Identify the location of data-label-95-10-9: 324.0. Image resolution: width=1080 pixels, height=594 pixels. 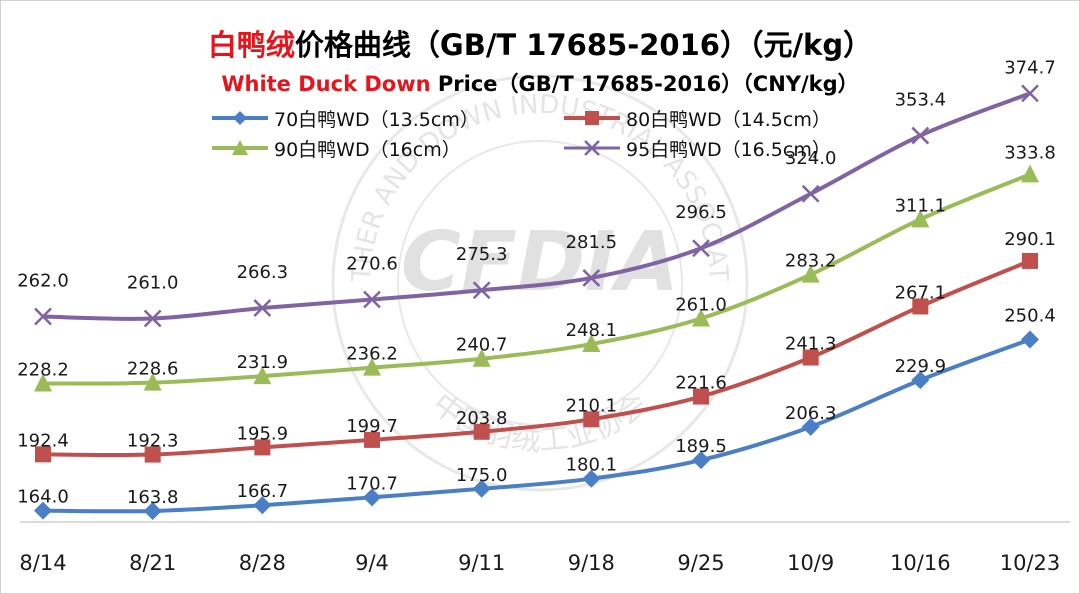
(811, 158).